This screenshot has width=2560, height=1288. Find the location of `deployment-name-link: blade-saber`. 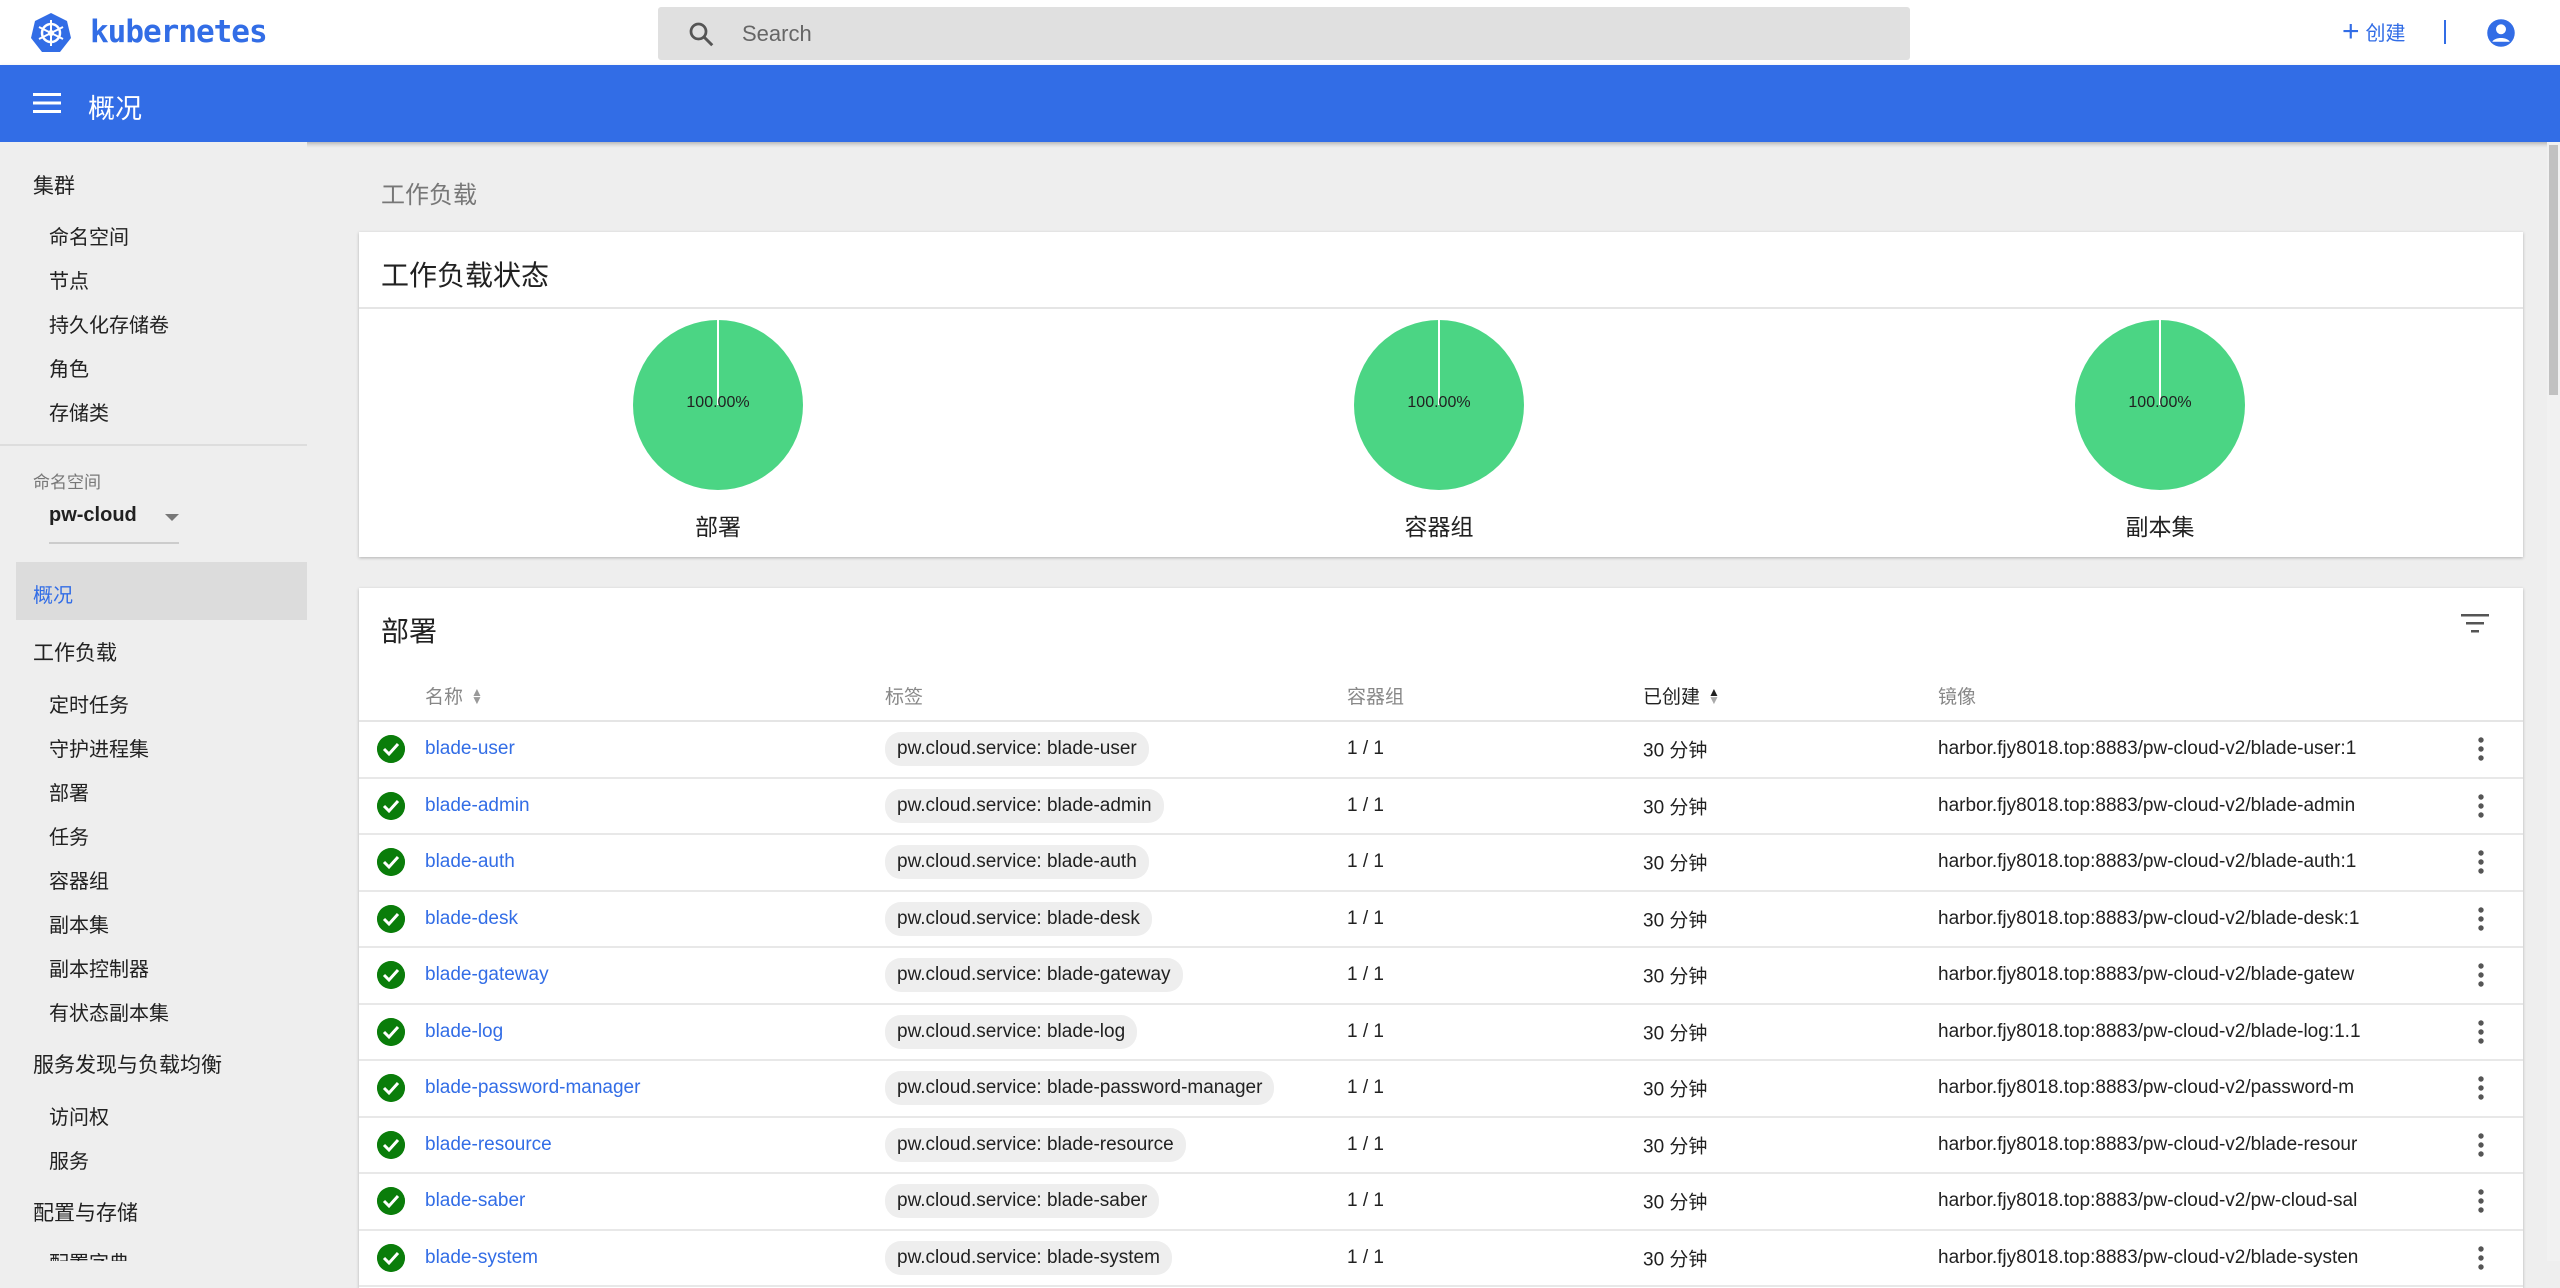

deployment-name-link: blade-saber is located at coordinates (475, 1201).